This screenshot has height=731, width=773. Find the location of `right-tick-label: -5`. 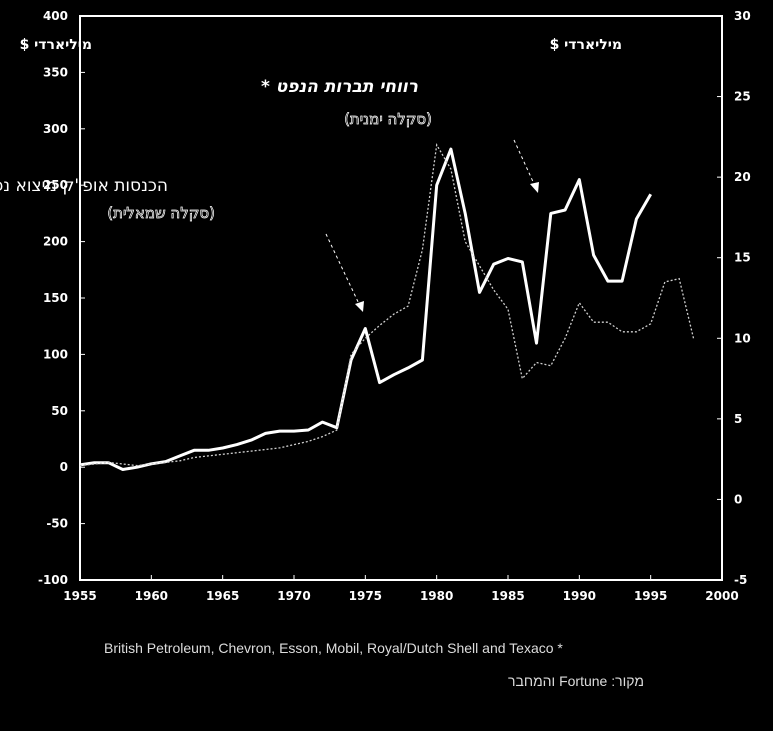

right-tick-label: -5 is located at coordinates (740, 580).